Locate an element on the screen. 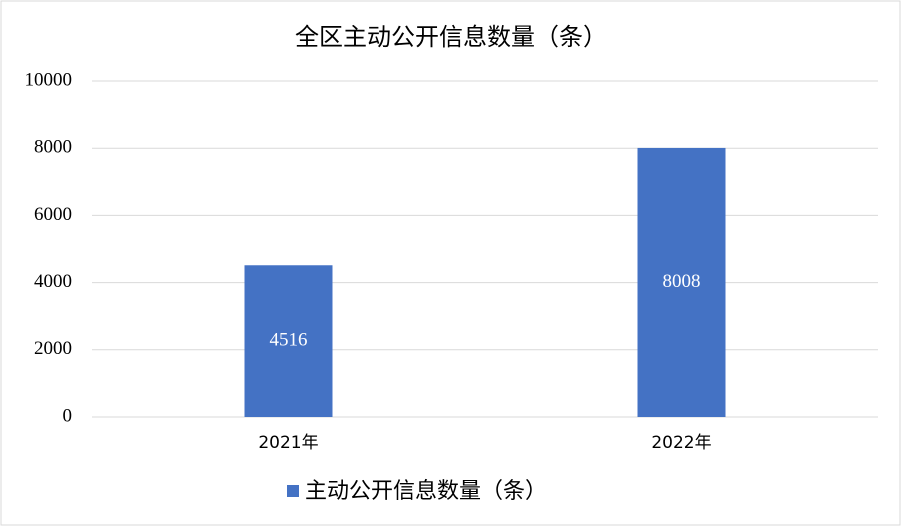 The image size is (902, 527). y-tick-label: 2000 is located at coordinates (53, 348).